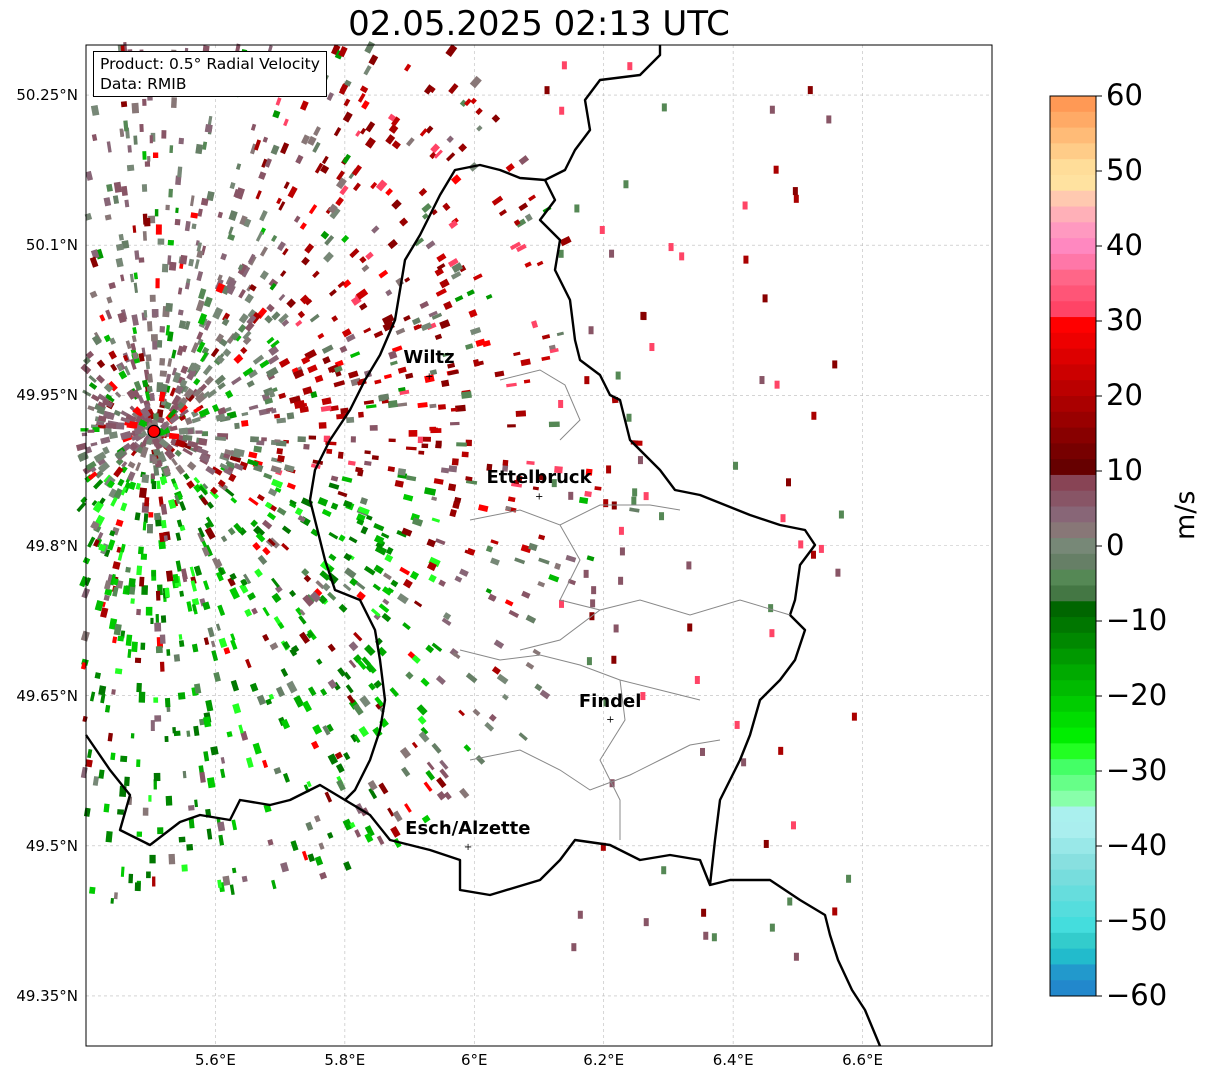 This screenshot has width=1207, height=1081. What do you see at coordinates (1075, 546) in the screenshot?
I see `colorbar` at bounding box center [1075, 546].